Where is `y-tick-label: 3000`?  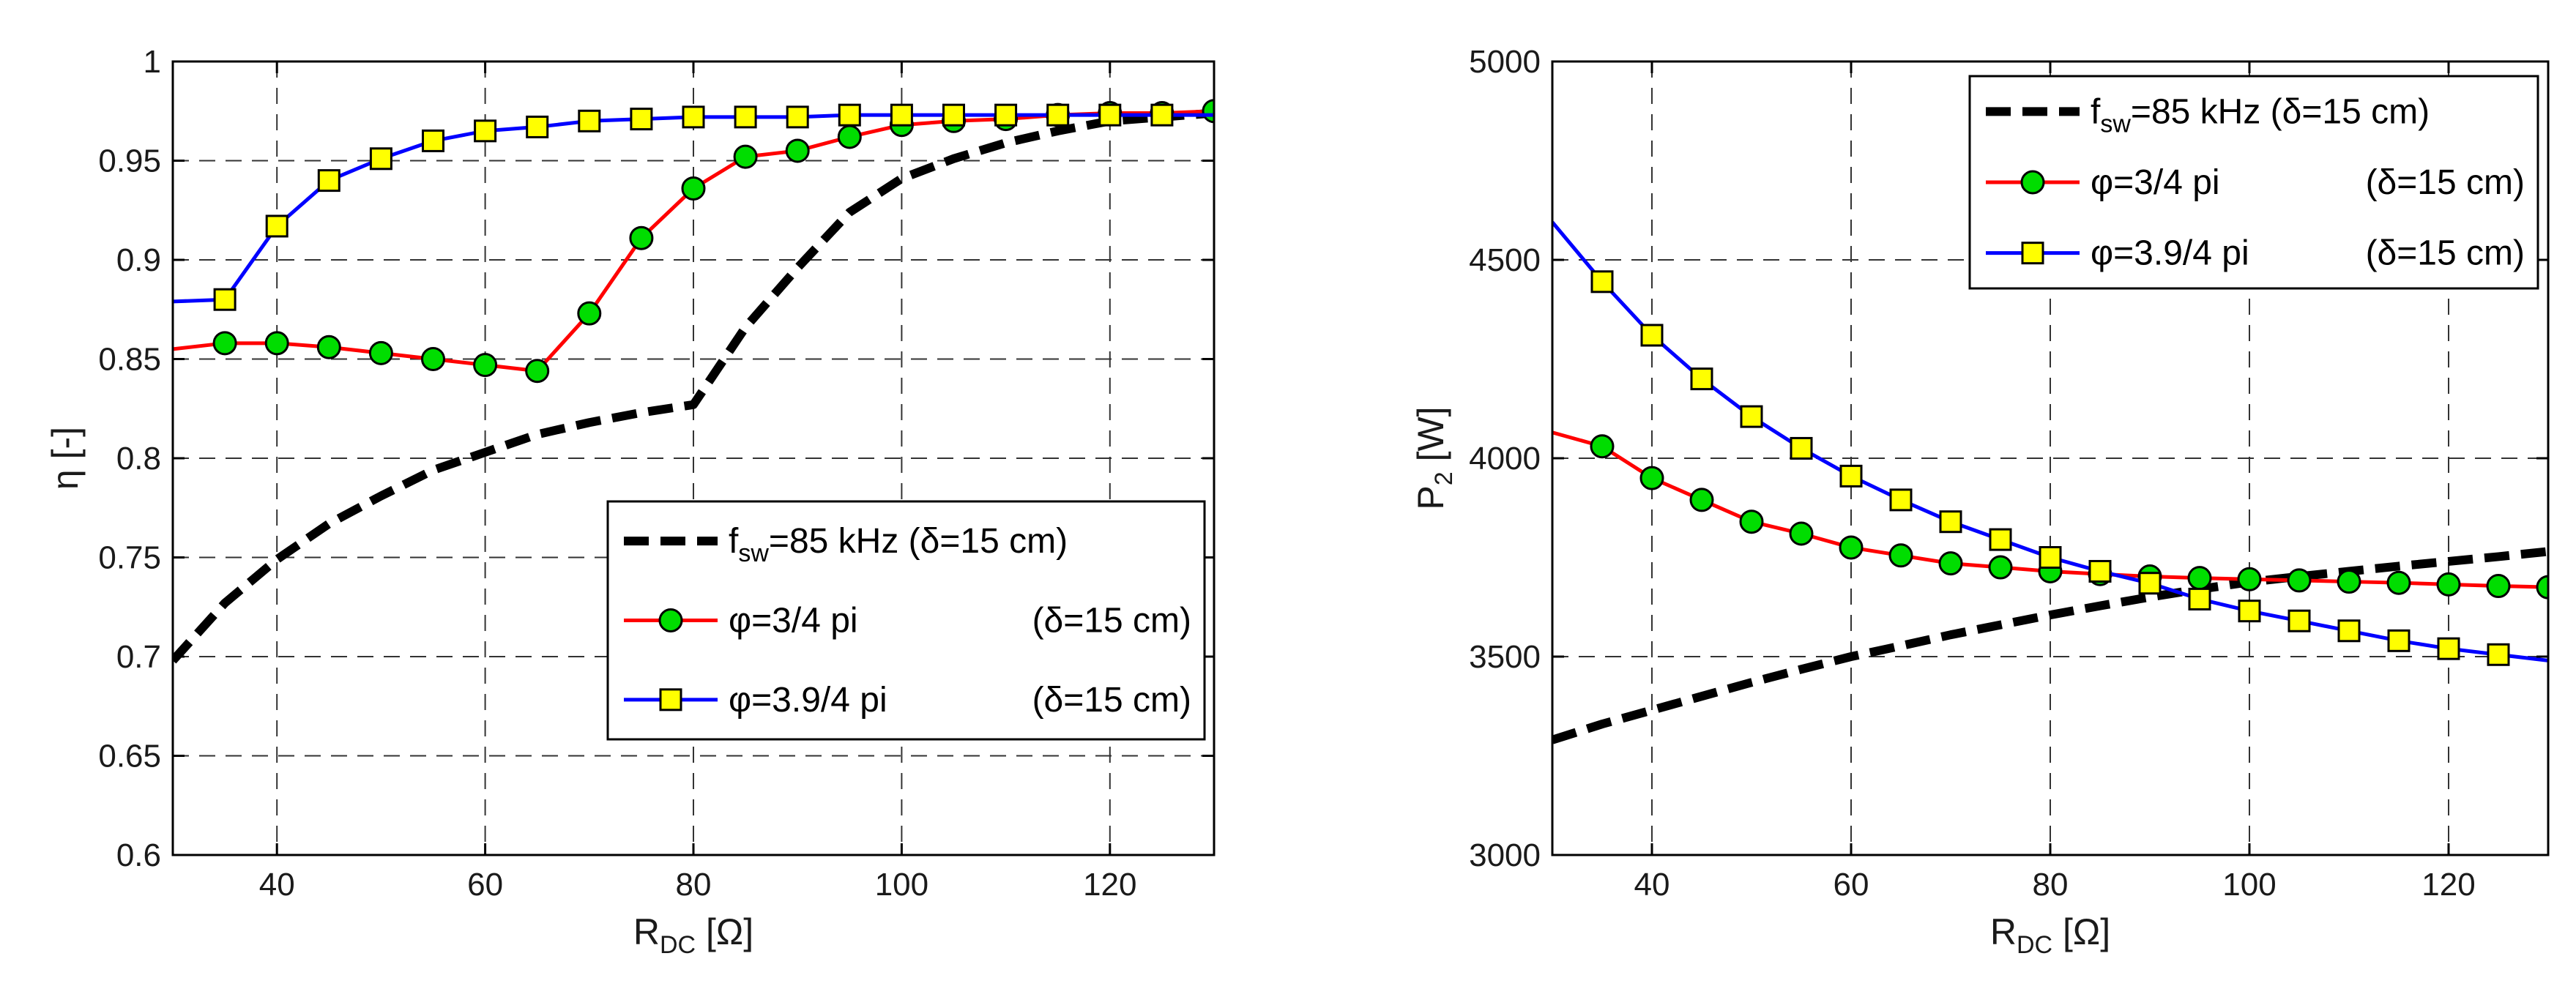
y-tick-label: 3000 is located at coordinates (1505, 855).